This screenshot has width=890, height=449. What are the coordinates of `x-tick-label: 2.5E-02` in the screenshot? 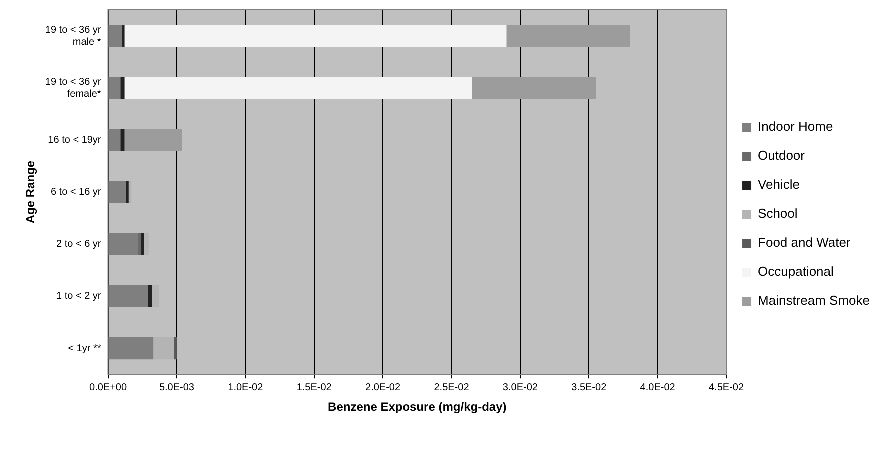 It's located at (452, 388).